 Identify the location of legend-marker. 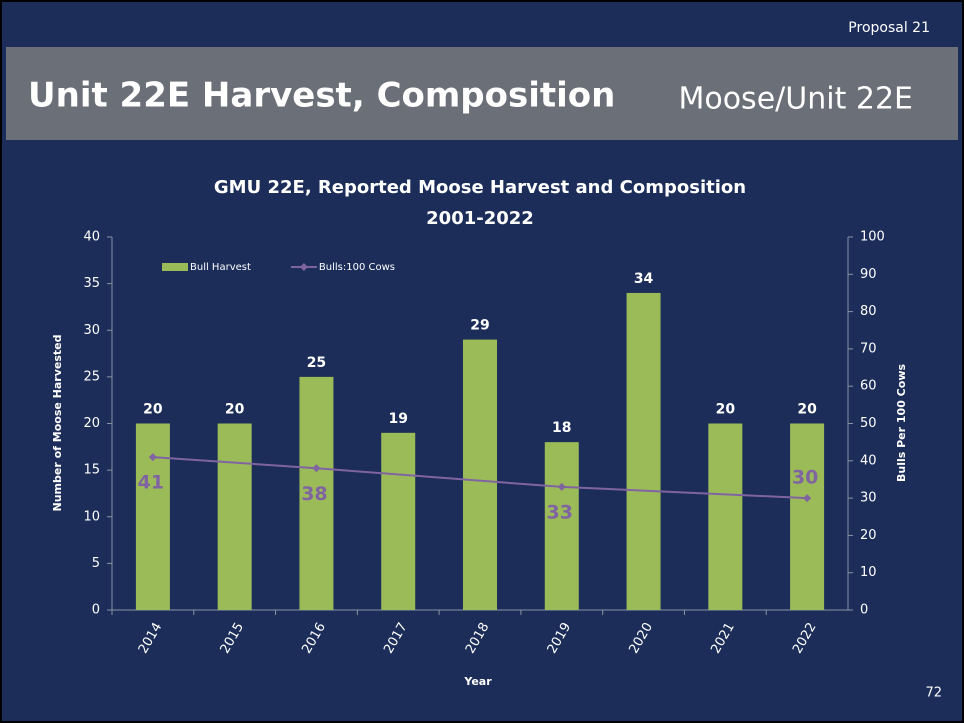
(303, 267).